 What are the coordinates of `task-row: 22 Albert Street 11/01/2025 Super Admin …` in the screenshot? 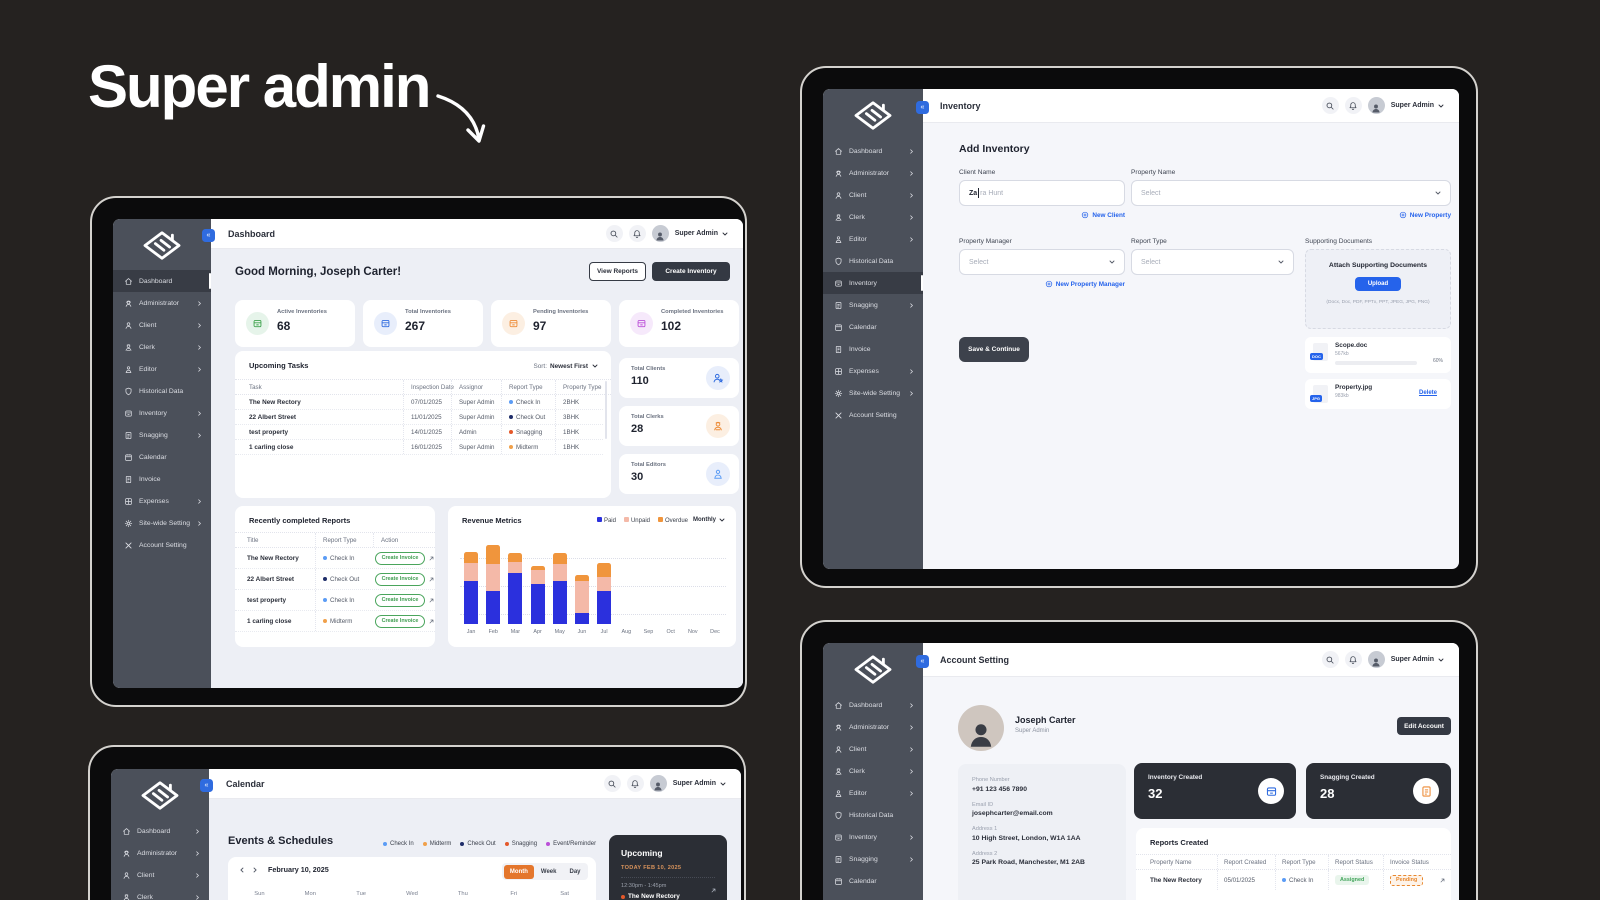 It's located at (419, 417).